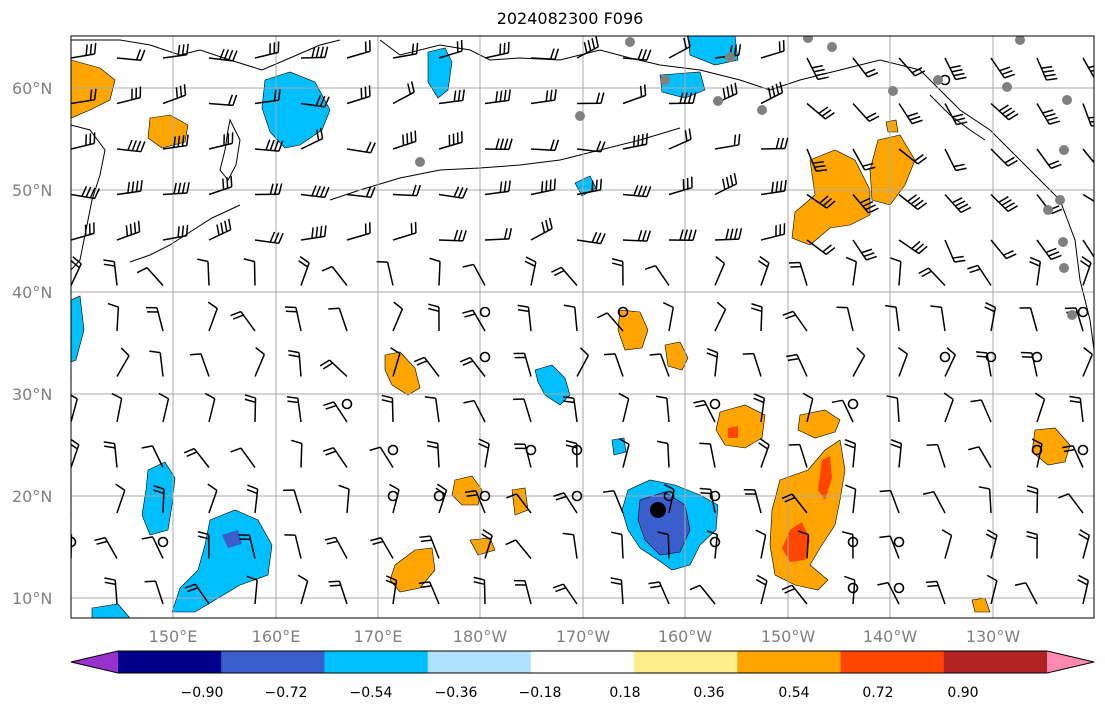 The height and width of the screenshot is (712, 1105). Describe the element at coordinates (168, 131) in the screenshot. I see `shade-okhotsk-orange` at that location.